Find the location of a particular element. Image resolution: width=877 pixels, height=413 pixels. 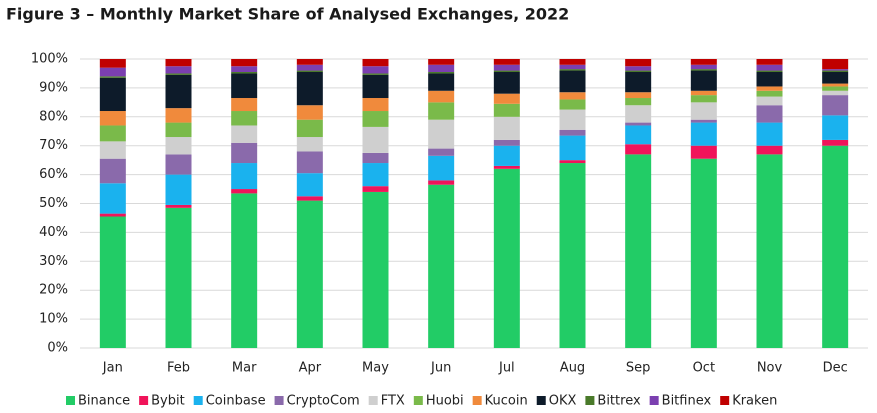

x-tick-label: Apr is located at coordinates (310, 368).